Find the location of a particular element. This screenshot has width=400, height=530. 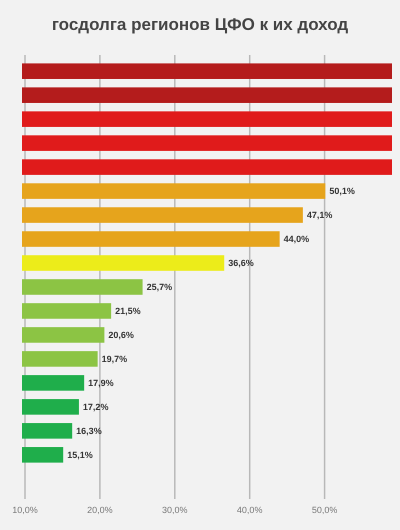

data-label: 25,7% is located at coordinates (159, 287).